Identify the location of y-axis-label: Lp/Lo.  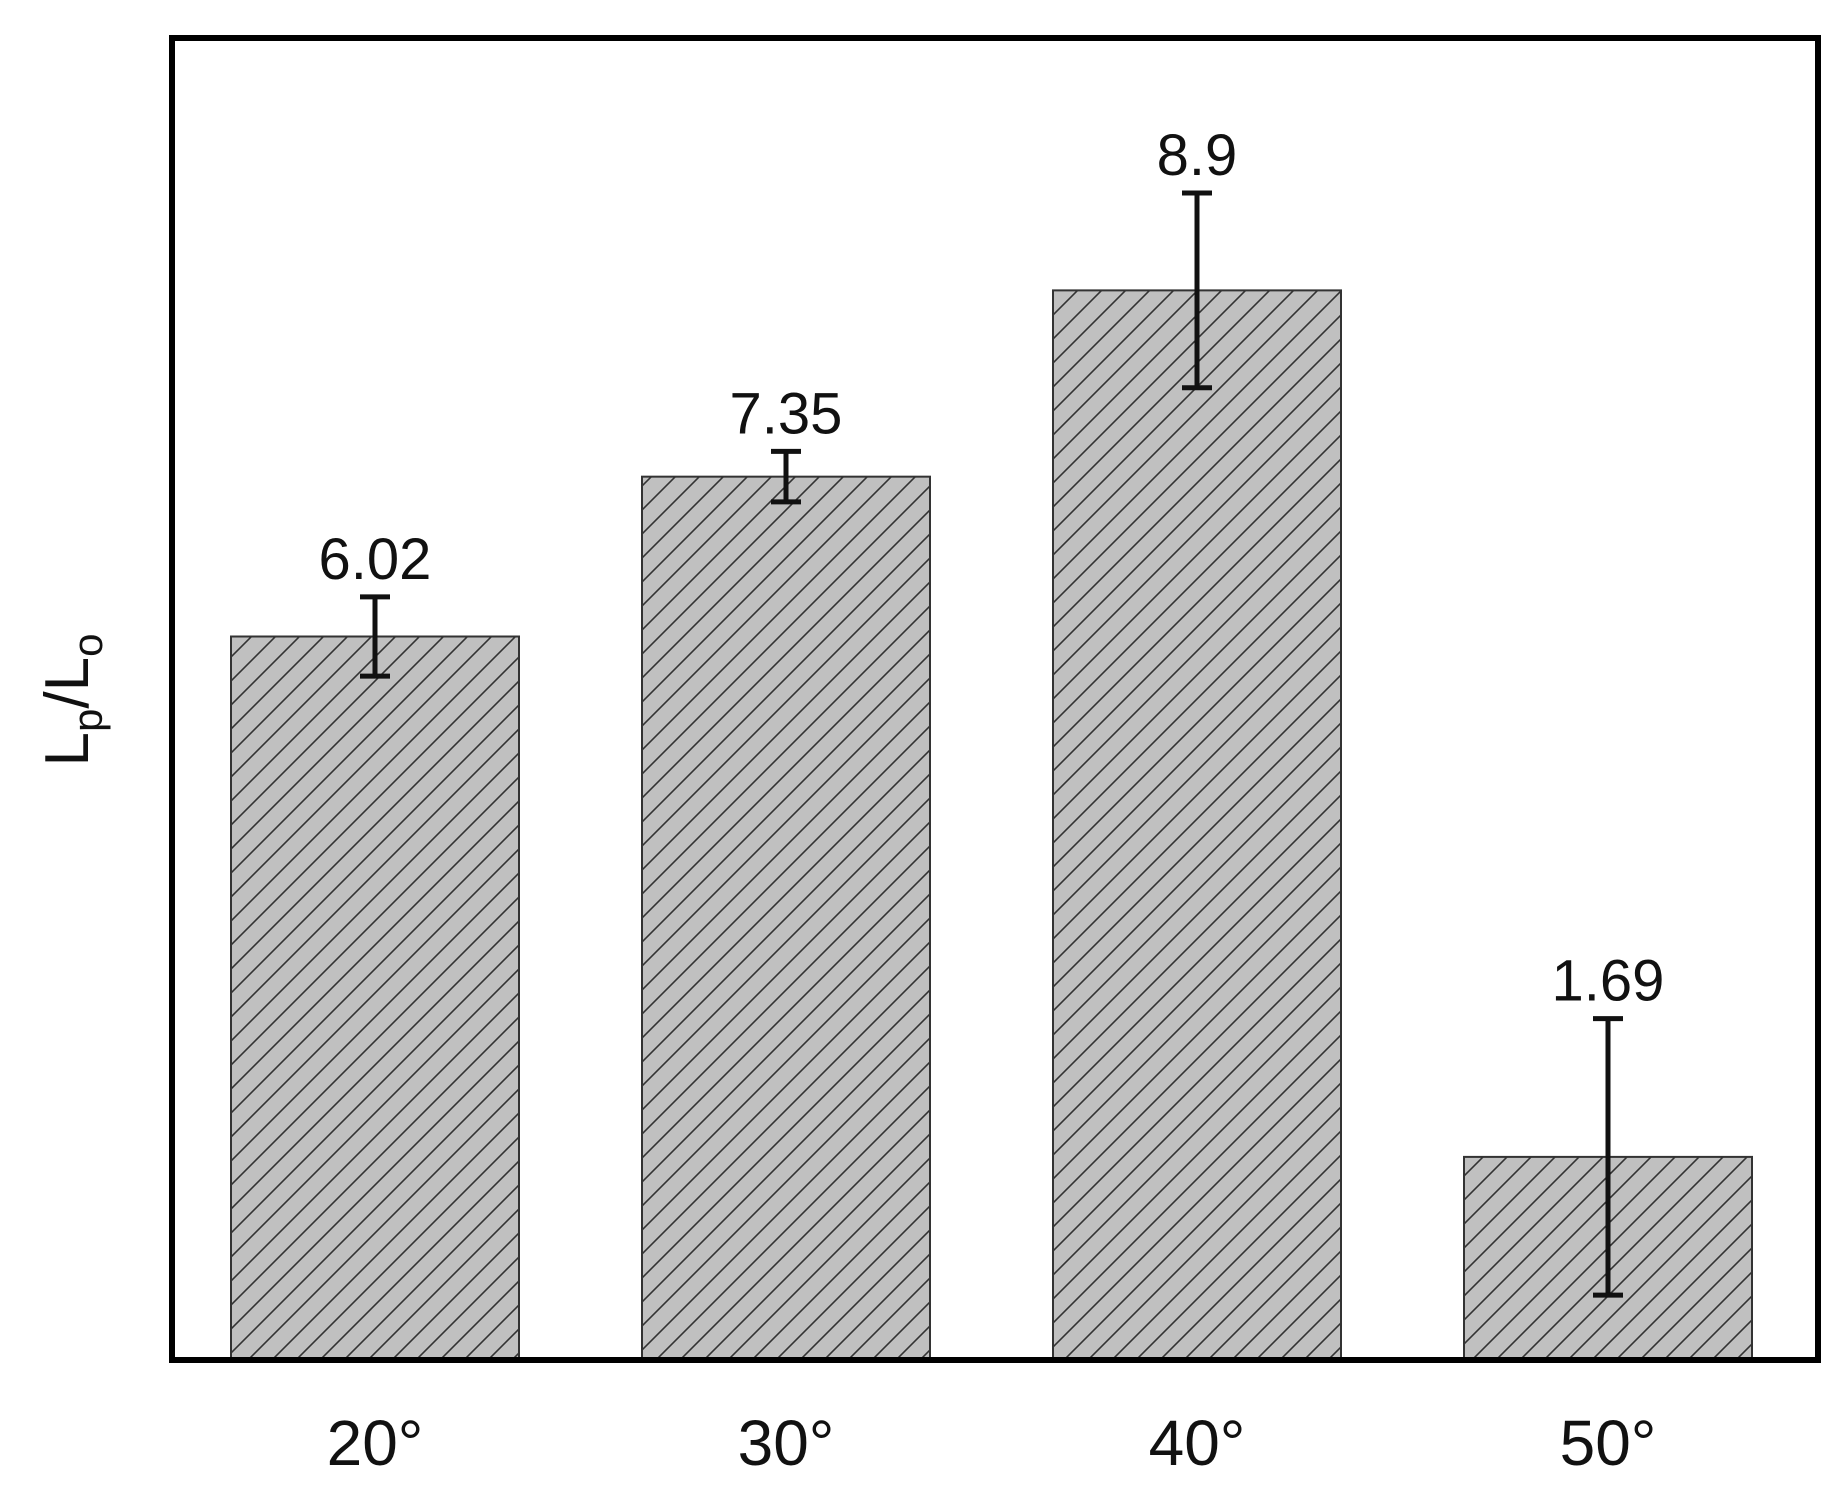
(72, 700).